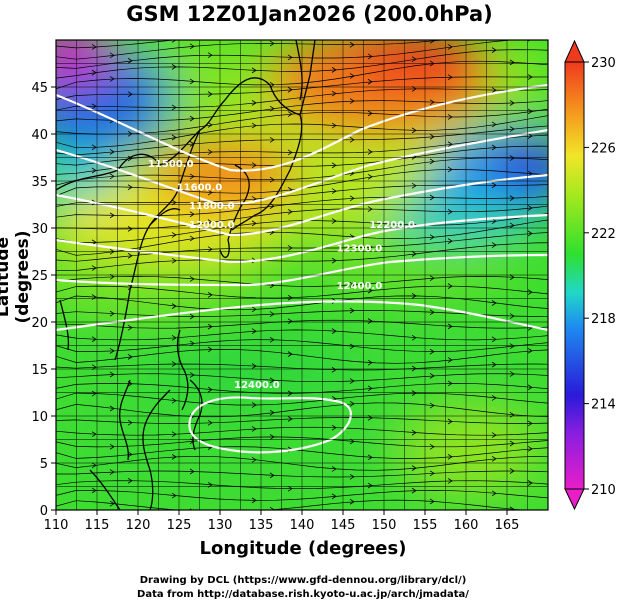 The width and height of the screenshot is (619, 605). Describe the element at coordinates (603, 63) in the screenshot. I see `colorbar-tick-label: 230` at that location.